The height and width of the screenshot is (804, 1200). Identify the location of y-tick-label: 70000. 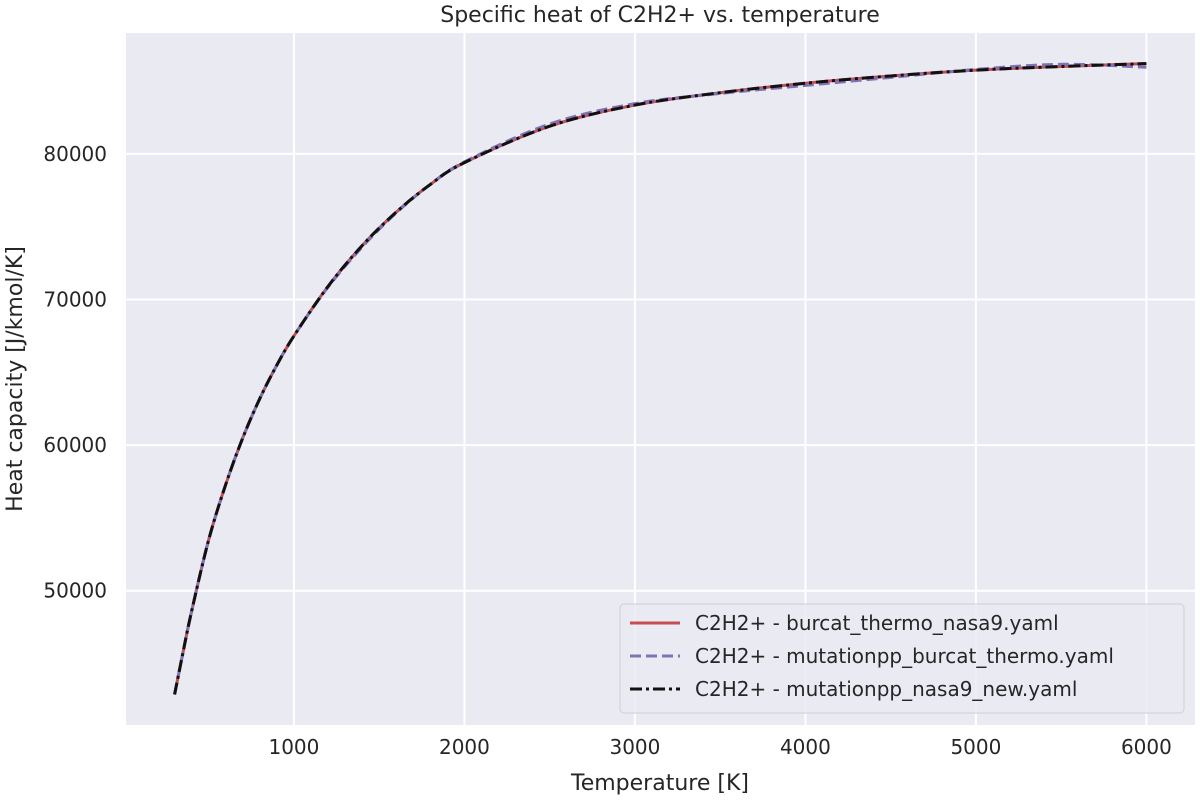
(75, 299).